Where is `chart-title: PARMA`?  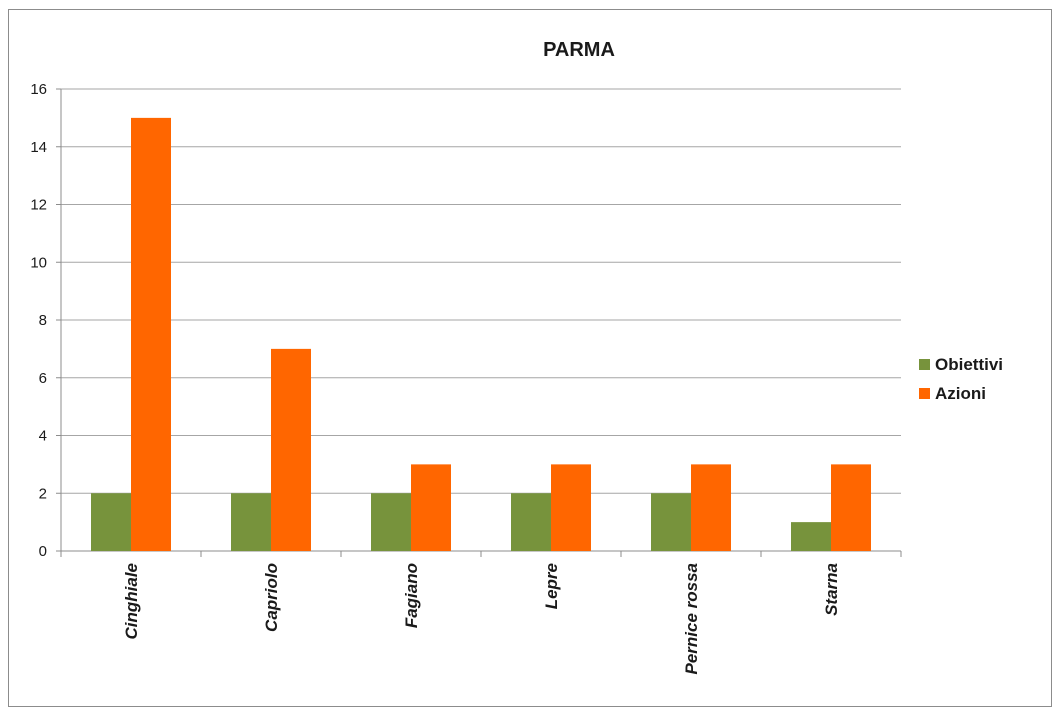
chart-title: PARMA is located at coordinates (579, 50).